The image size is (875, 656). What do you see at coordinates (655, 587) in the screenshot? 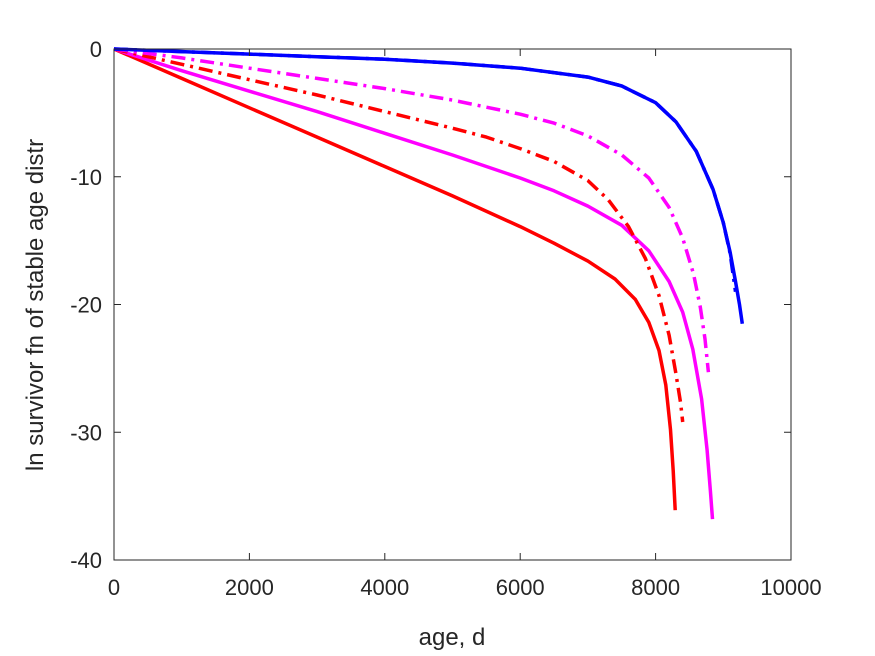
I see `x-tick-label: 8000` at bounding box center [655, 587].